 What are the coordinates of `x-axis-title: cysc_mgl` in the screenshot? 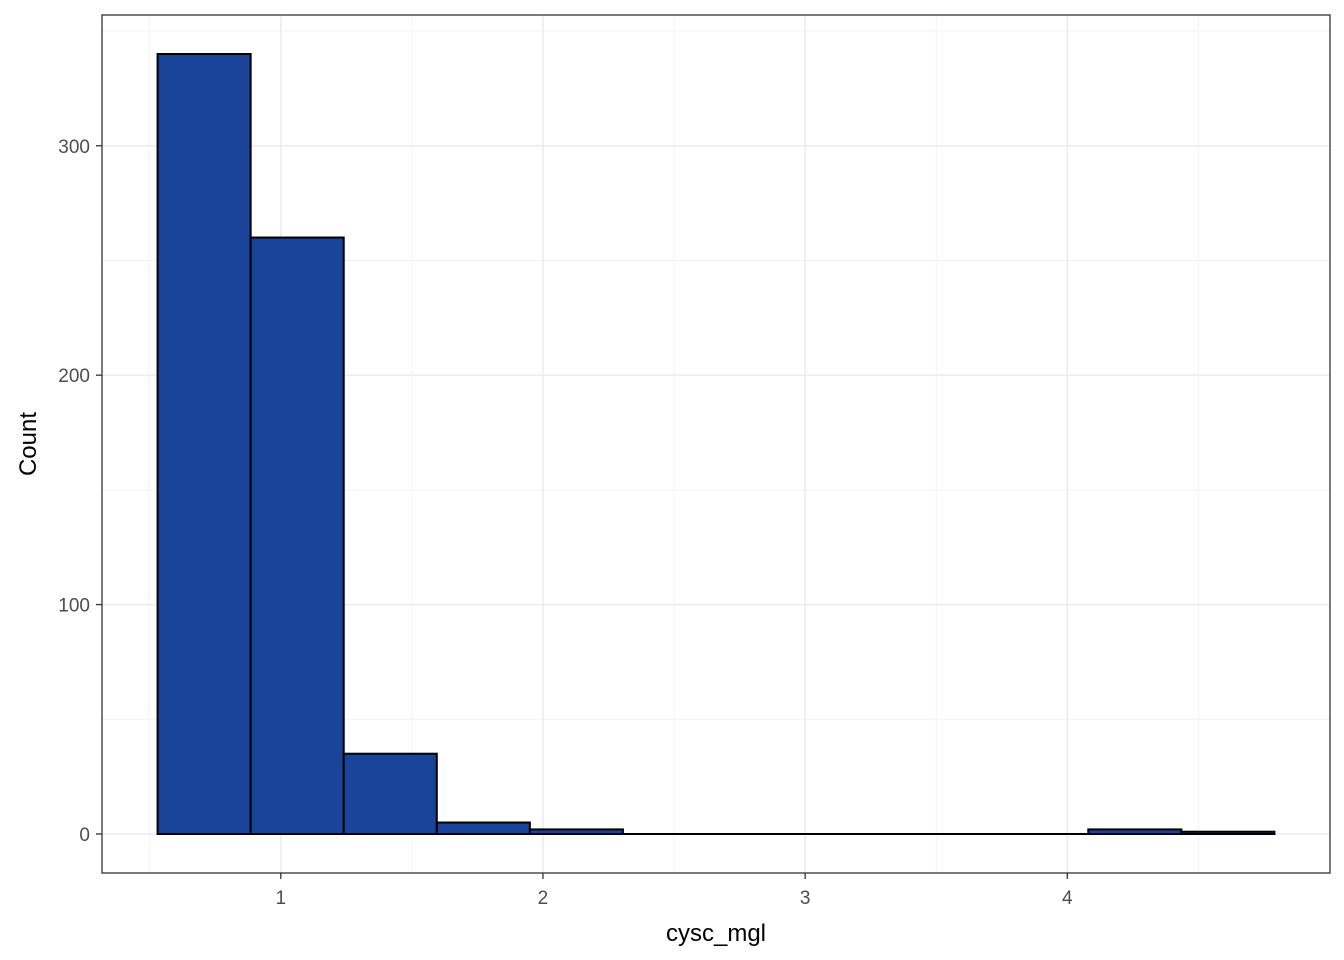 It's located at (716, 933).